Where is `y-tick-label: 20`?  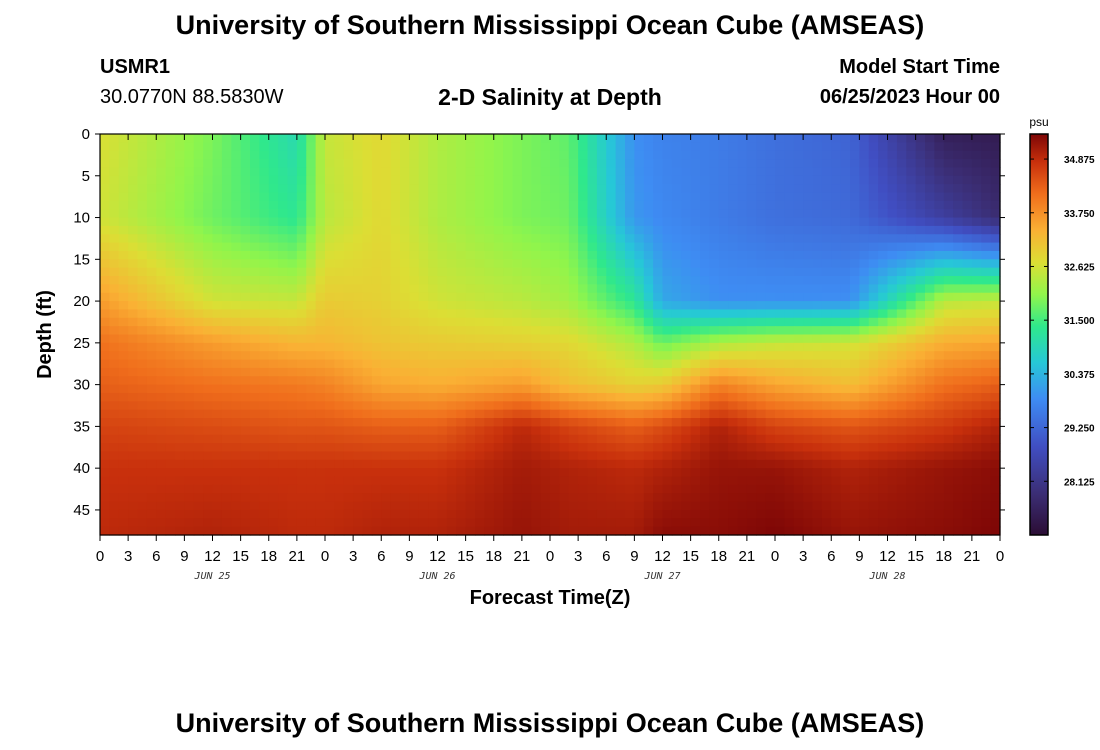
y-tick-label: 20 is located at coordinates (81, 301).